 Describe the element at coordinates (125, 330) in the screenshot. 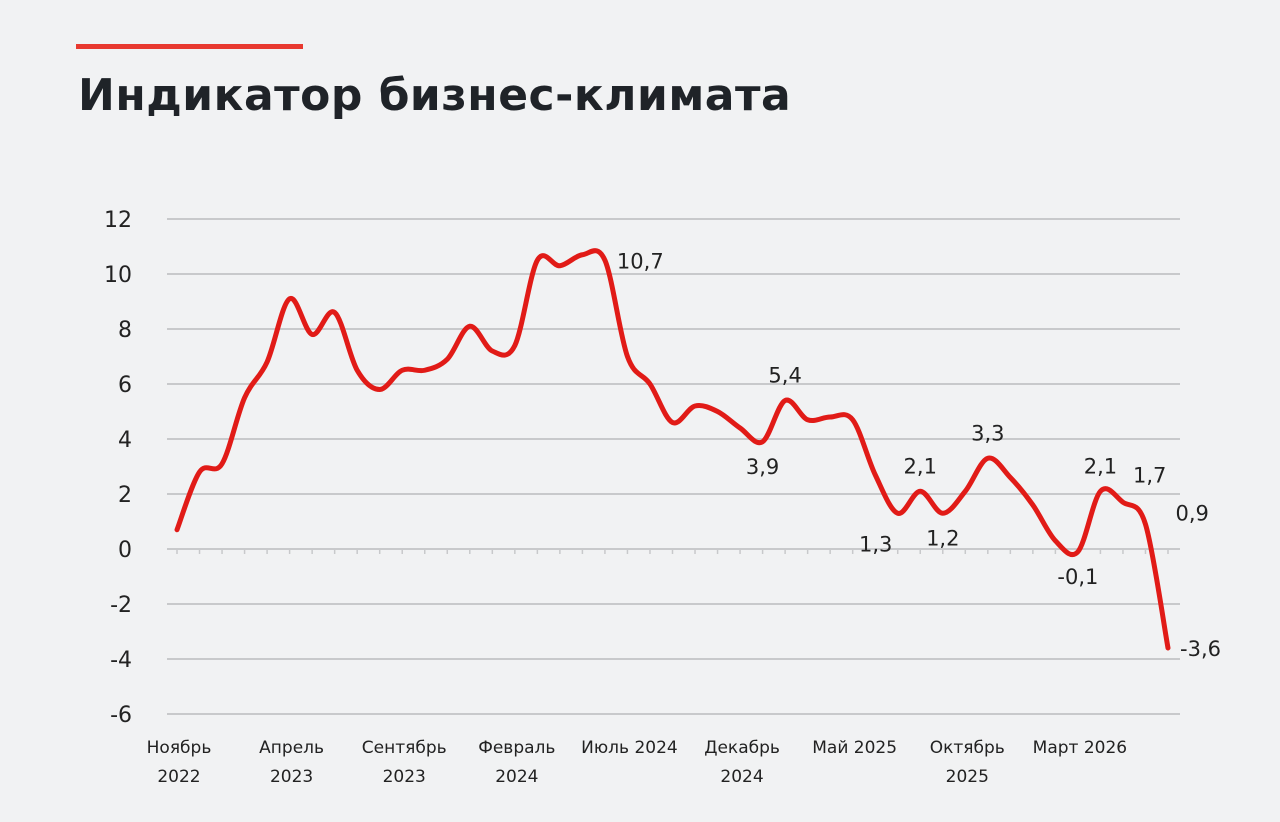

I see `y-tick-label: 8` at that location.